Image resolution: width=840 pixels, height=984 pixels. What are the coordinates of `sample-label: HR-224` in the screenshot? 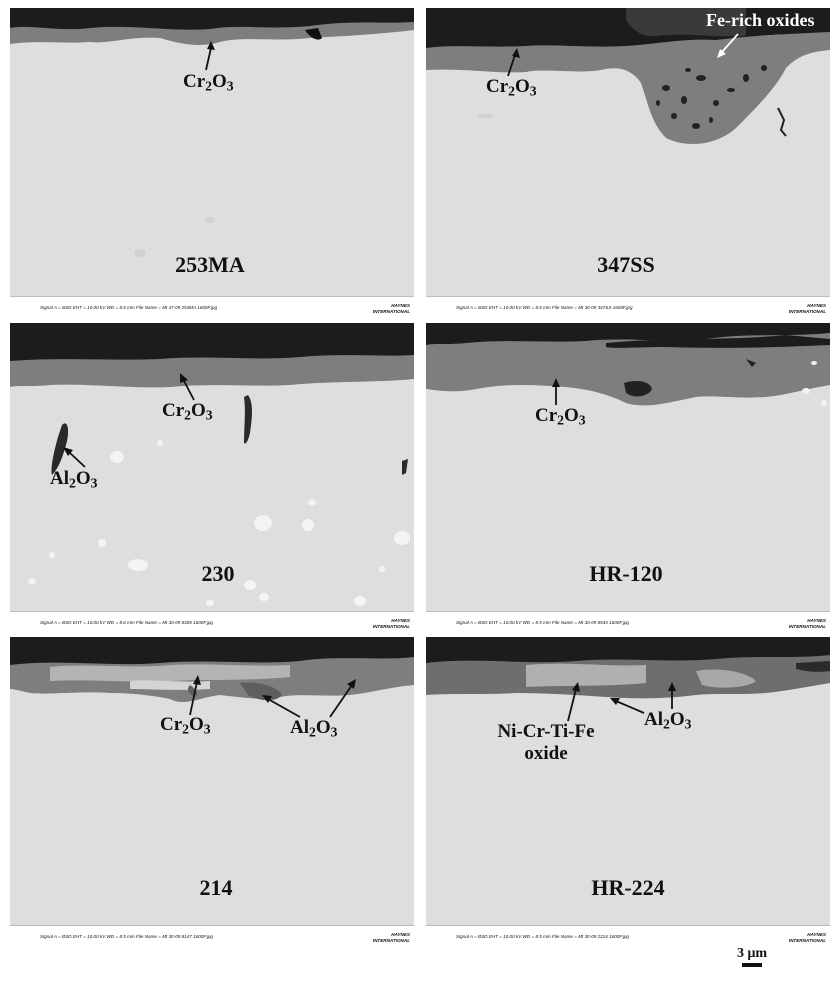 It's located at (628, 887).